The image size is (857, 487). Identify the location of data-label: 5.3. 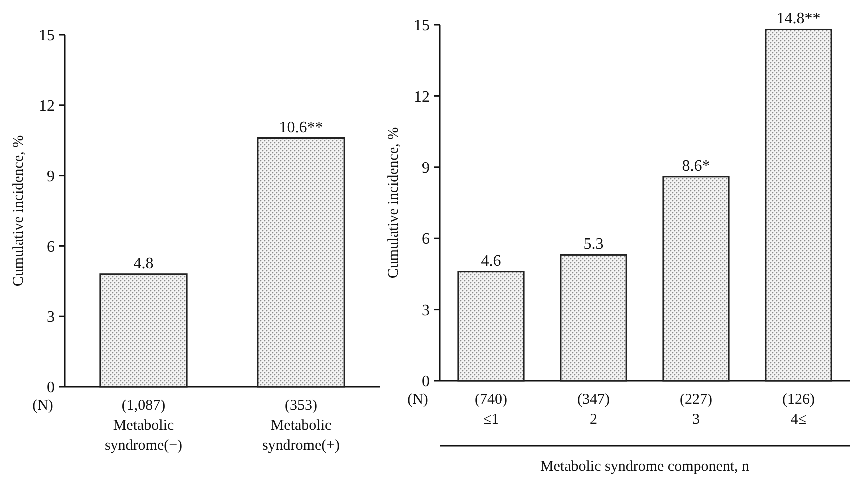
(594, 245).